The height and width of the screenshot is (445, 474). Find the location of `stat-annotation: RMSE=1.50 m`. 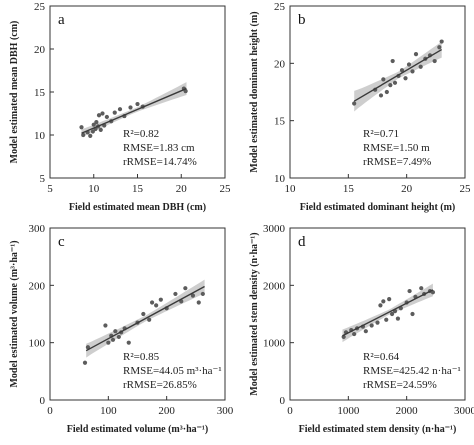

stat-annotation: RMSE=1.50 m is located at coordinates (396, 148).